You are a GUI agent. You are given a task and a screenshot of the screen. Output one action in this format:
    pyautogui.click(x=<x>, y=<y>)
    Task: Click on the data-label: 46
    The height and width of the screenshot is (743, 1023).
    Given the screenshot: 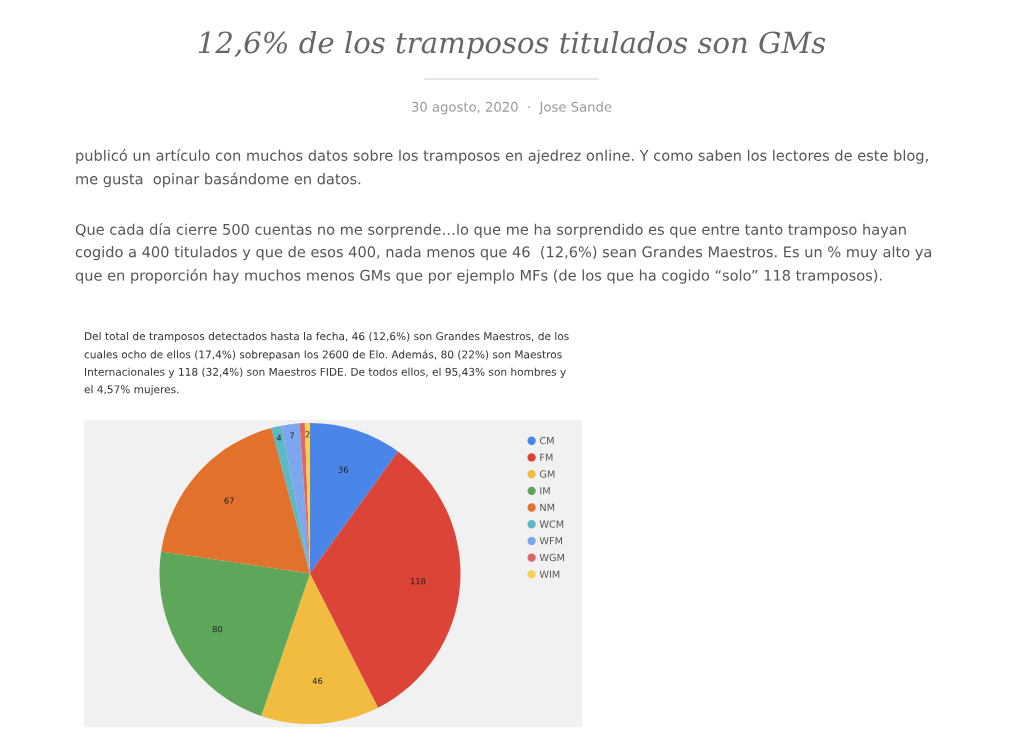 What is the action you would take?
    pyautogui.click(x=317, y=681)
    